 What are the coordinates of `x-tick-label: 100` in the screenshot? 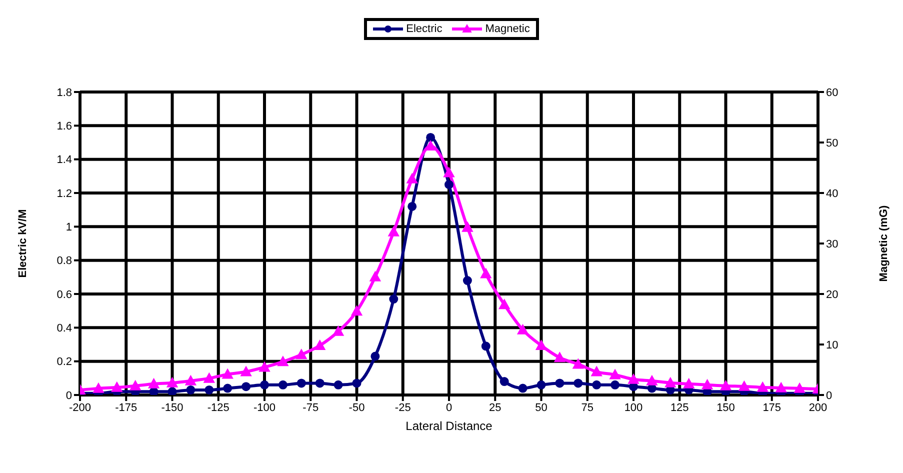 It's located at (633, 408).